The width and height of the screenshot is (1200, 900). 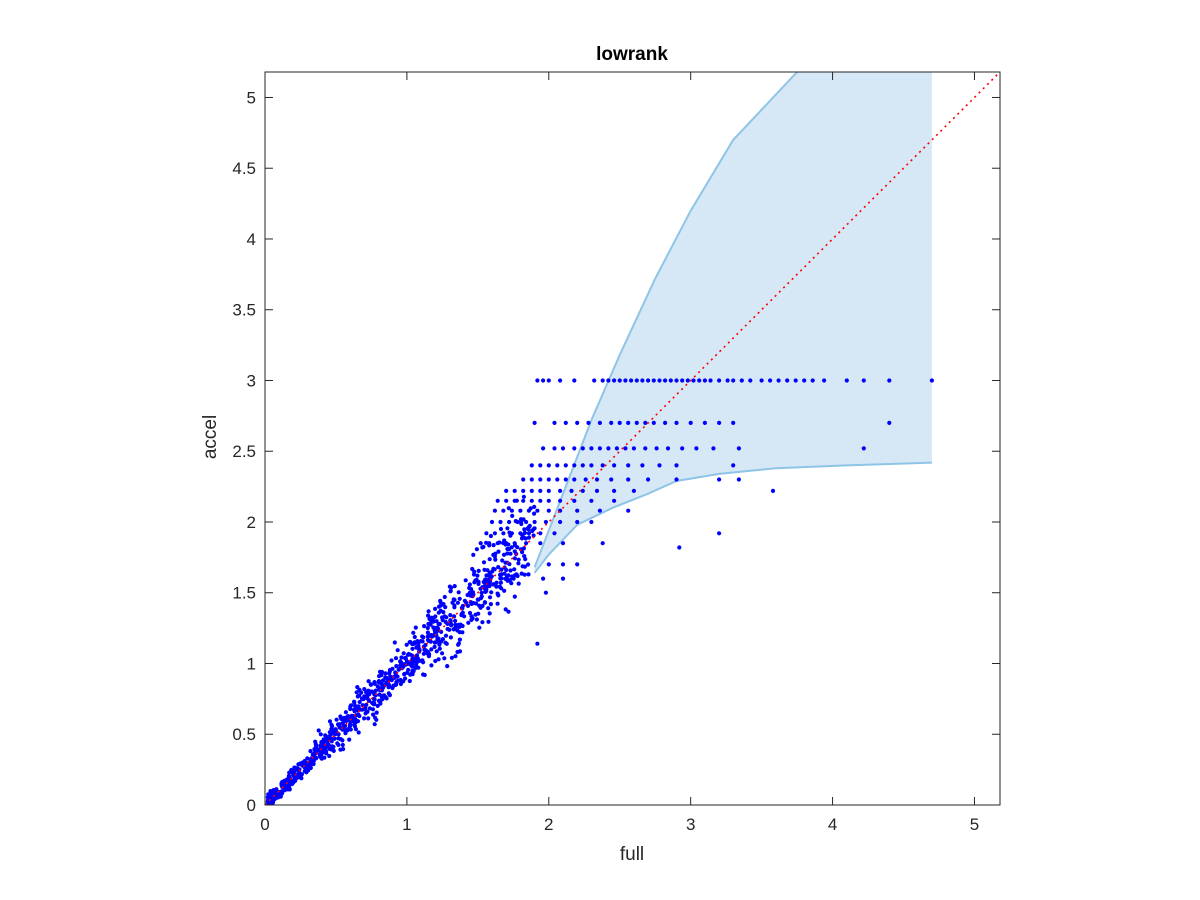 What do you see at coordinates (251, 805) in the screenshot?
I see `y-tick-label: 0` at bounding box center [251, 805].